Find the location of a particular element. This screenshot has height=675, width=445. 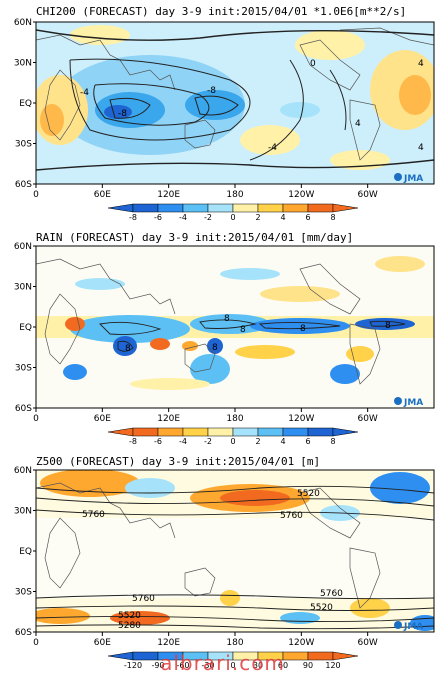

colorbar-tick-label: 120 is located at coordinates (332, 665).